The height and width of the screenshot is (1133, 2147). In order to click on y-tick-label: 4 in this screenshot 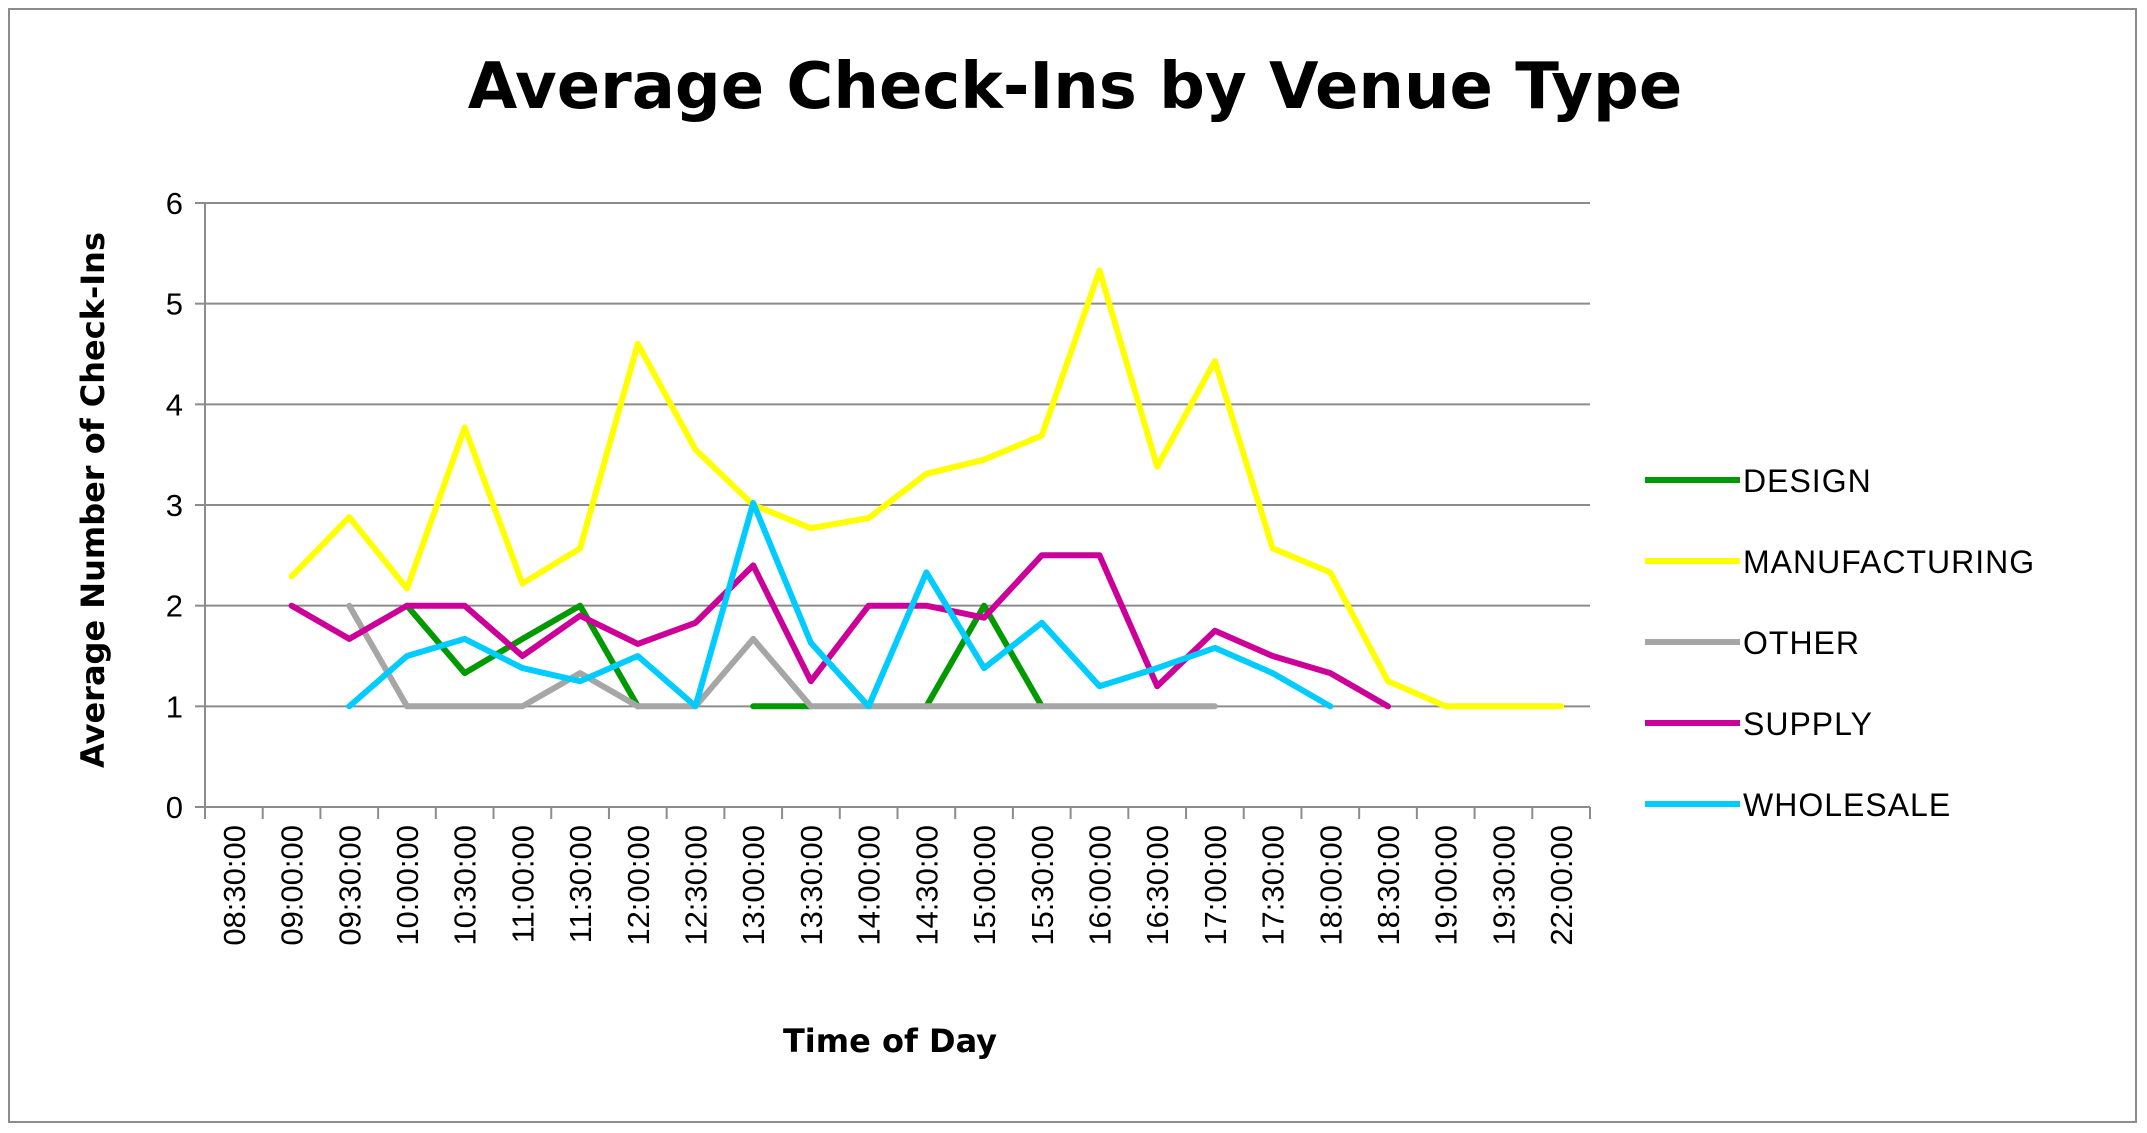, I will do `click(174, 404)`.